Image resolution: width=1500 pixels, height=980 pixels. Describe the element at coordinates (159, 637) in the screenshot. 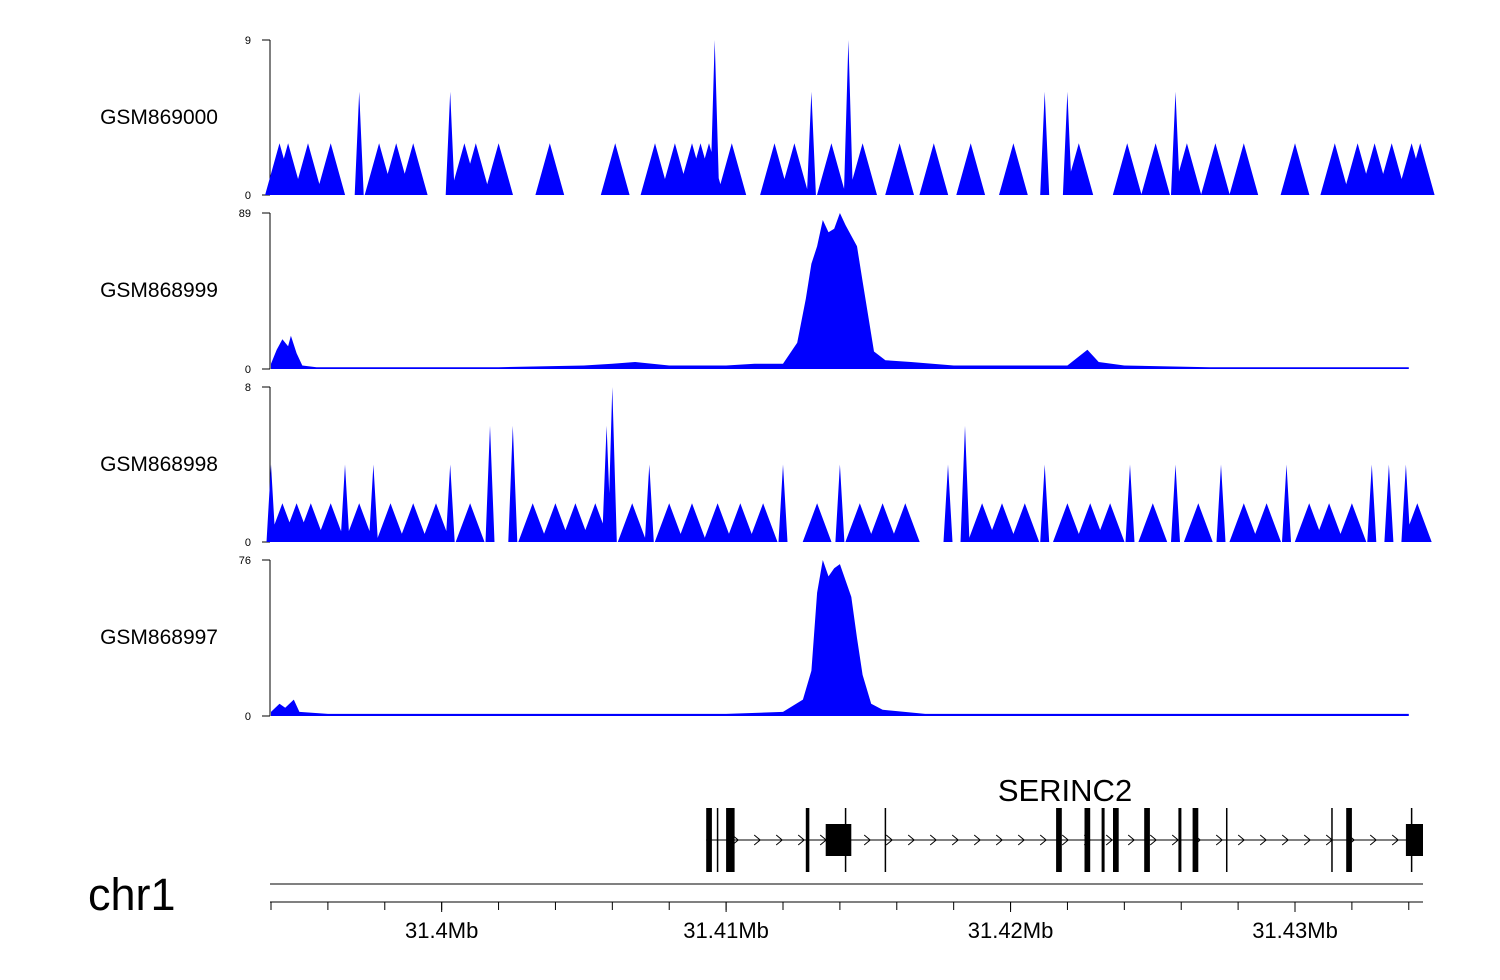

I see `track-label: GSM868997` at that location.